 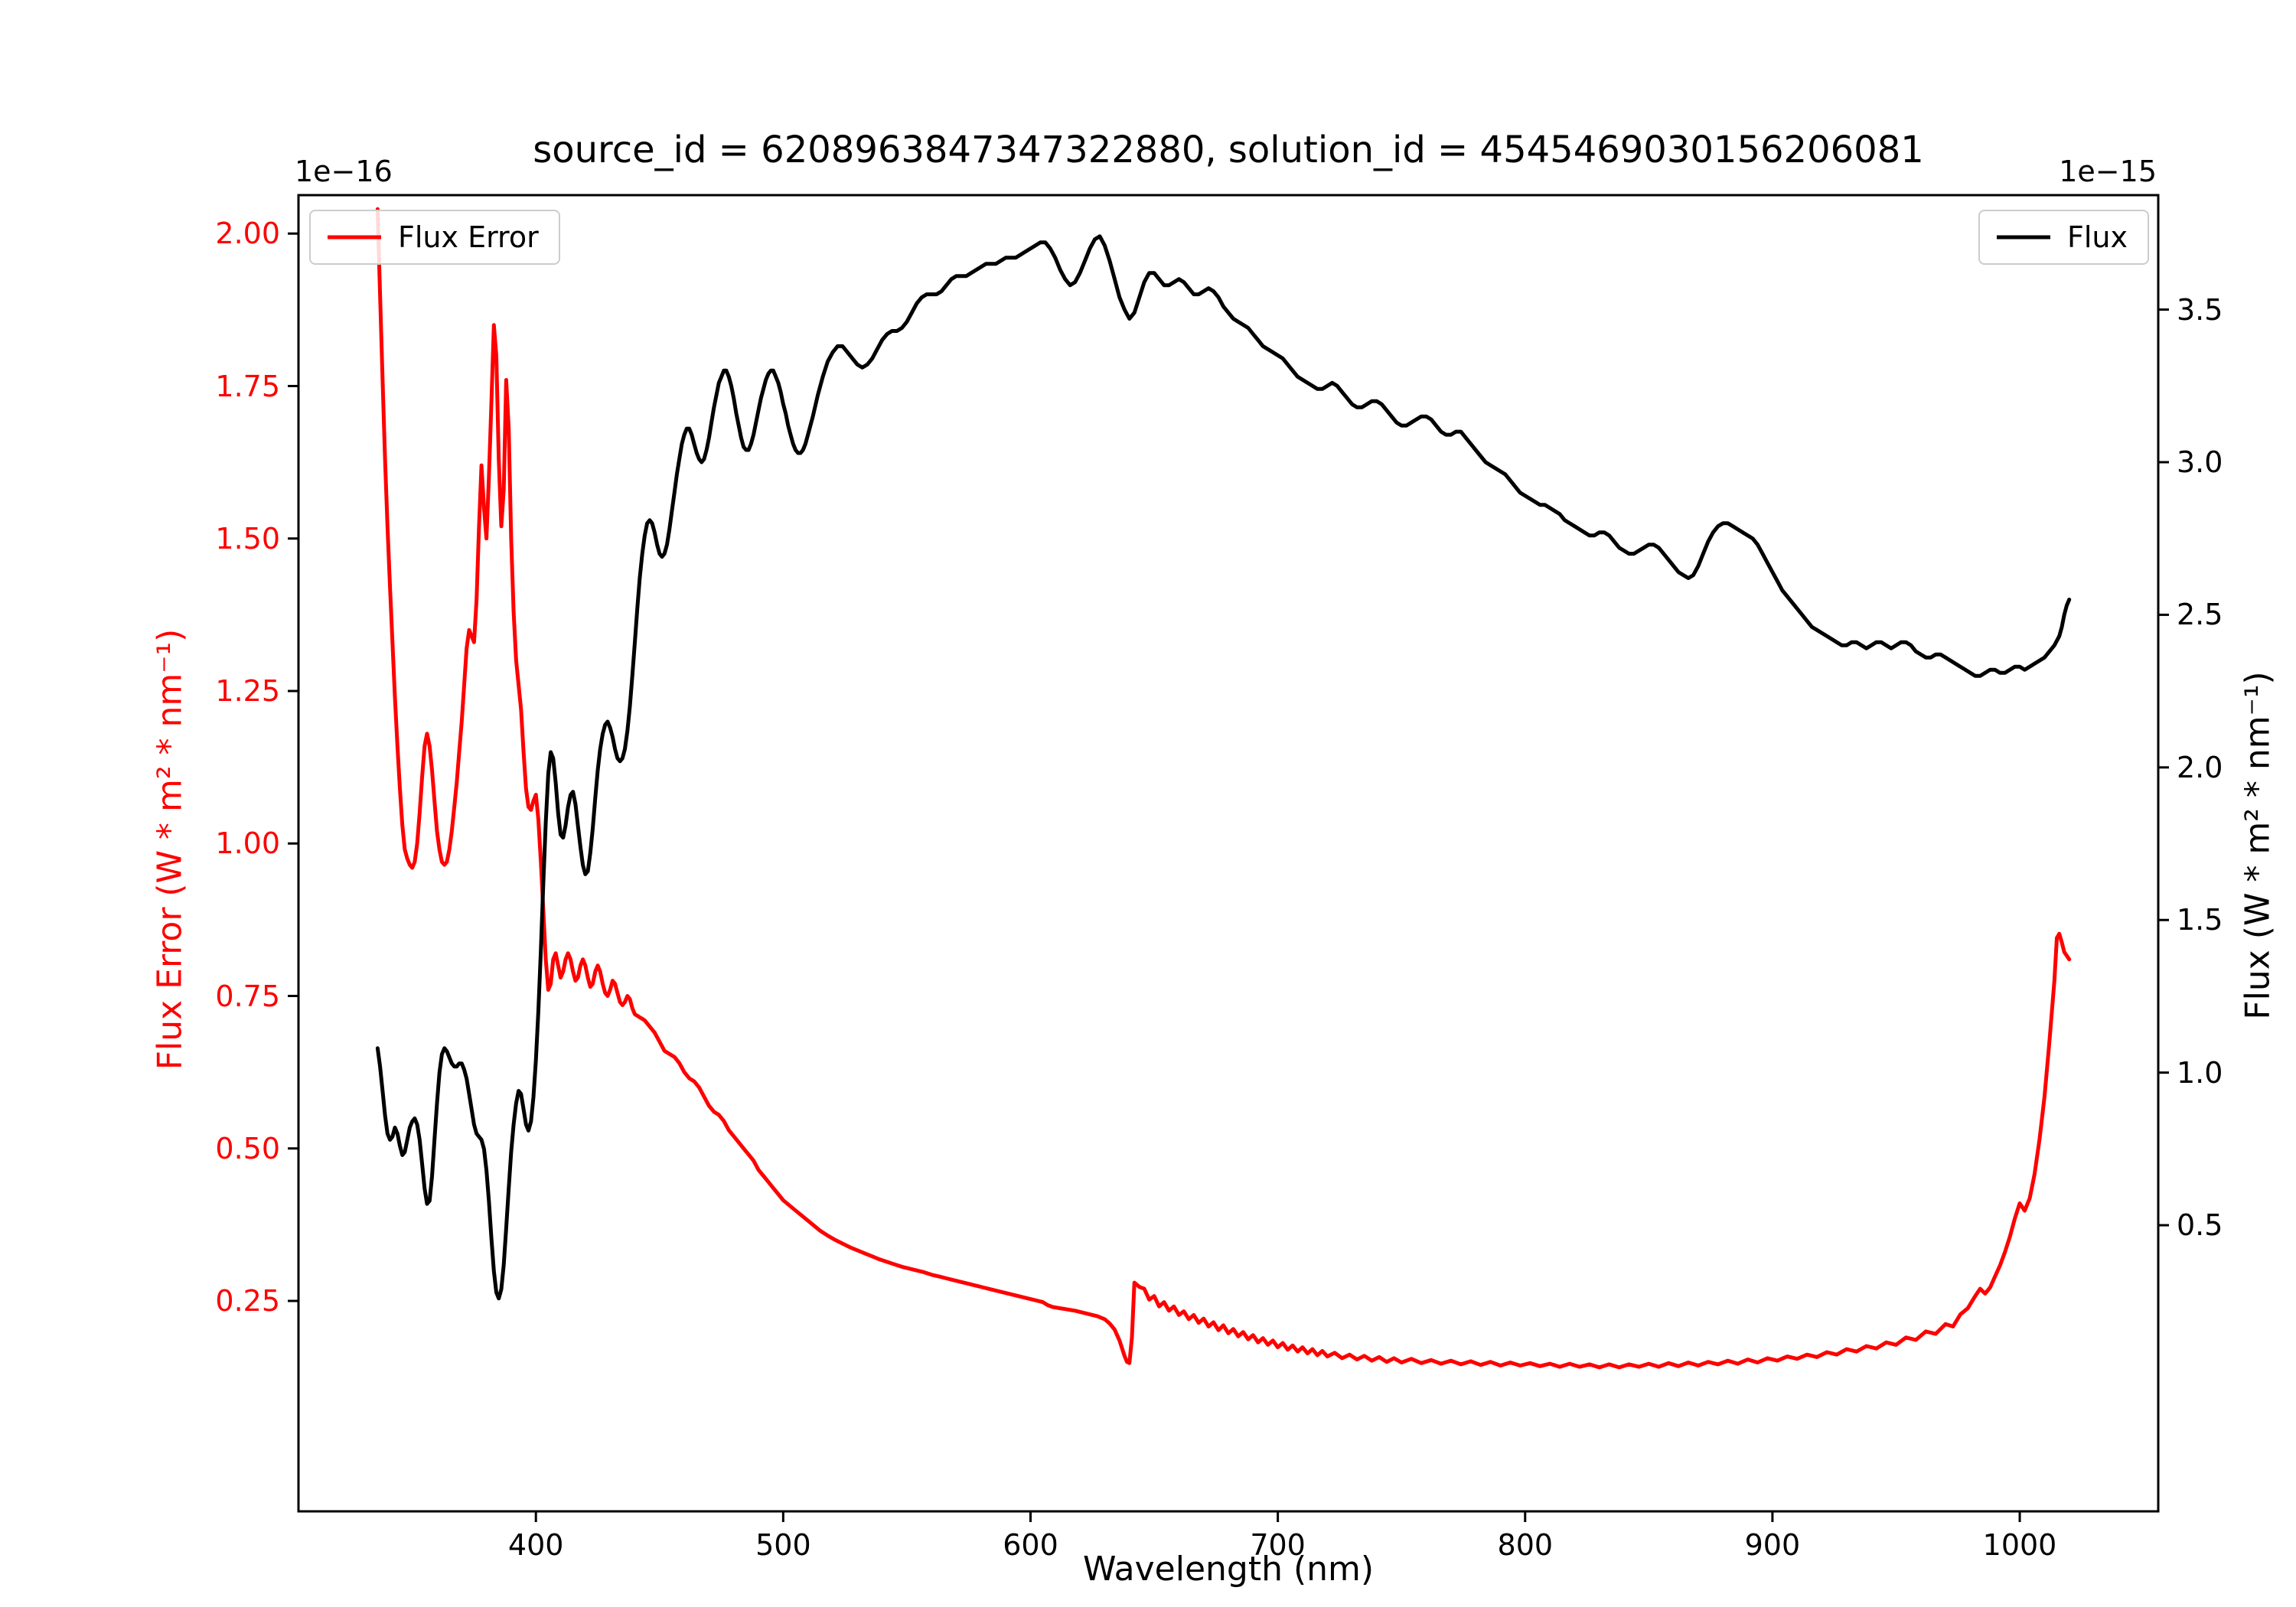 I want to click on x-tick-label: 500, so click(x=783, y=1545).